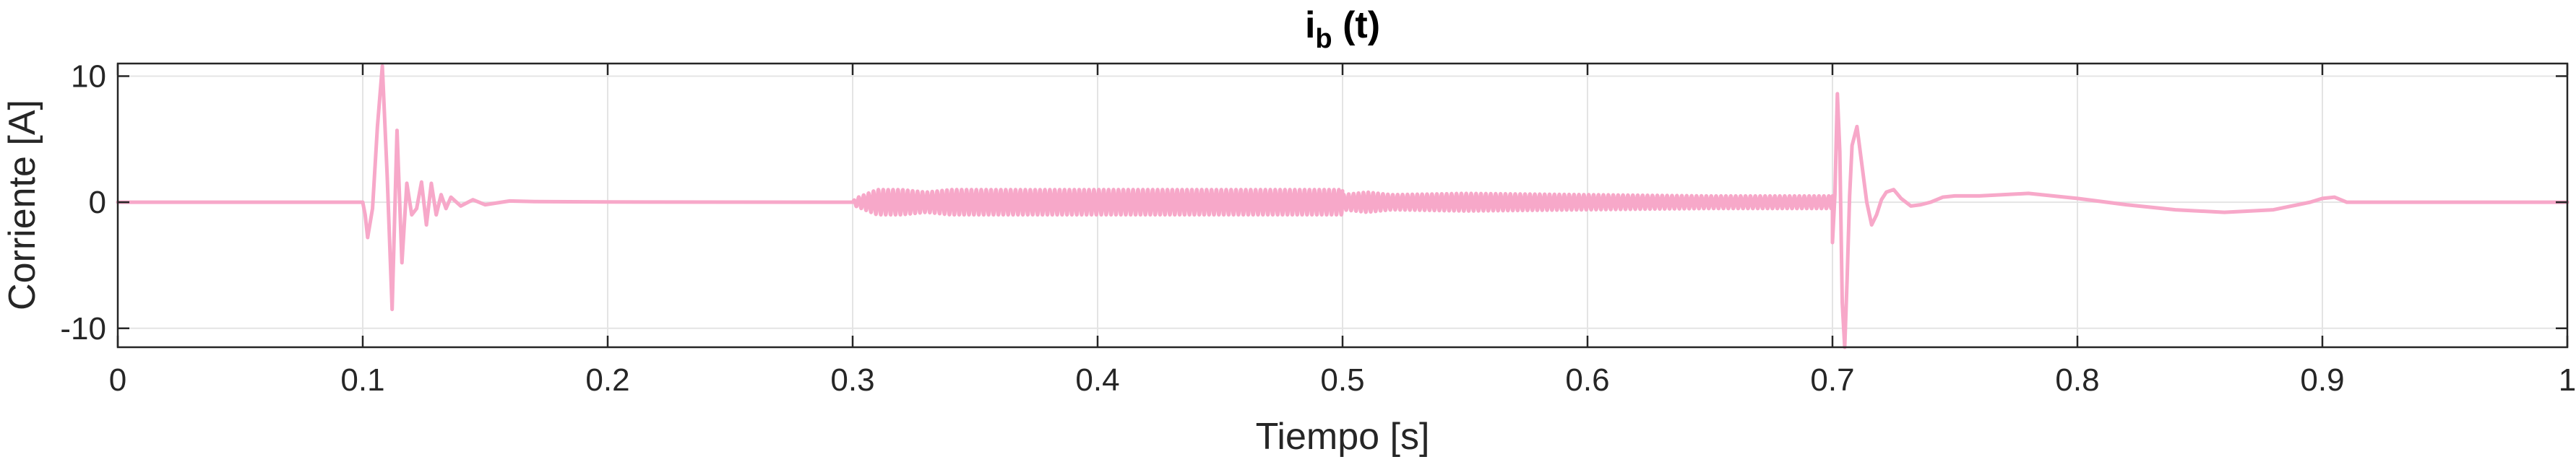 This screenshot has height=462, width=2576. I want to click on x-tick-label: 0.3, so click(852, 380).